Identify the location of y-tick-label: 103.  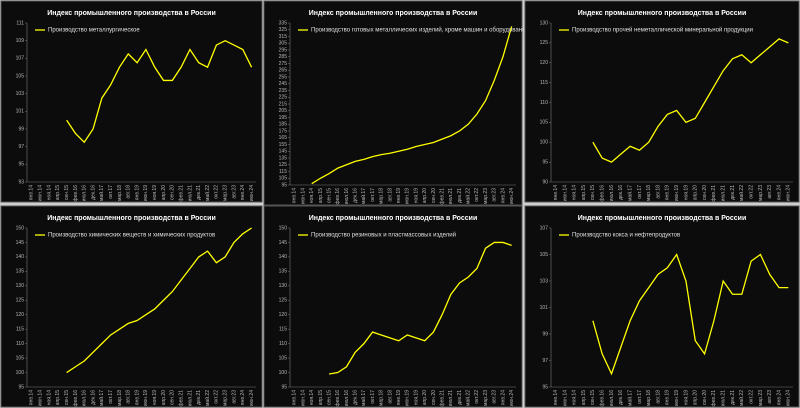
(20, 94).